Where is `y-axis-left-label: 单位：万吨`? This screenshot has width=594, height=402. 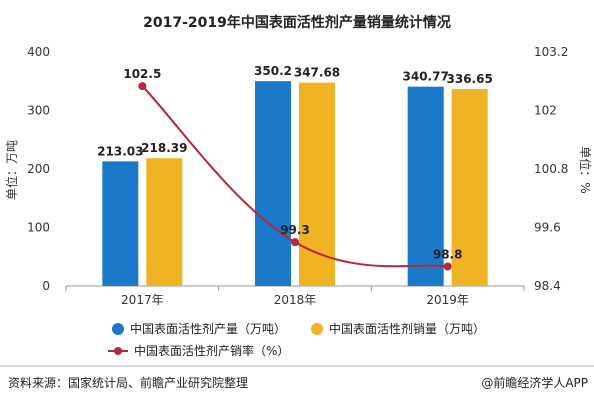 y-axis-left-label: 单位：万吨 is located at coordinates (11, 170).